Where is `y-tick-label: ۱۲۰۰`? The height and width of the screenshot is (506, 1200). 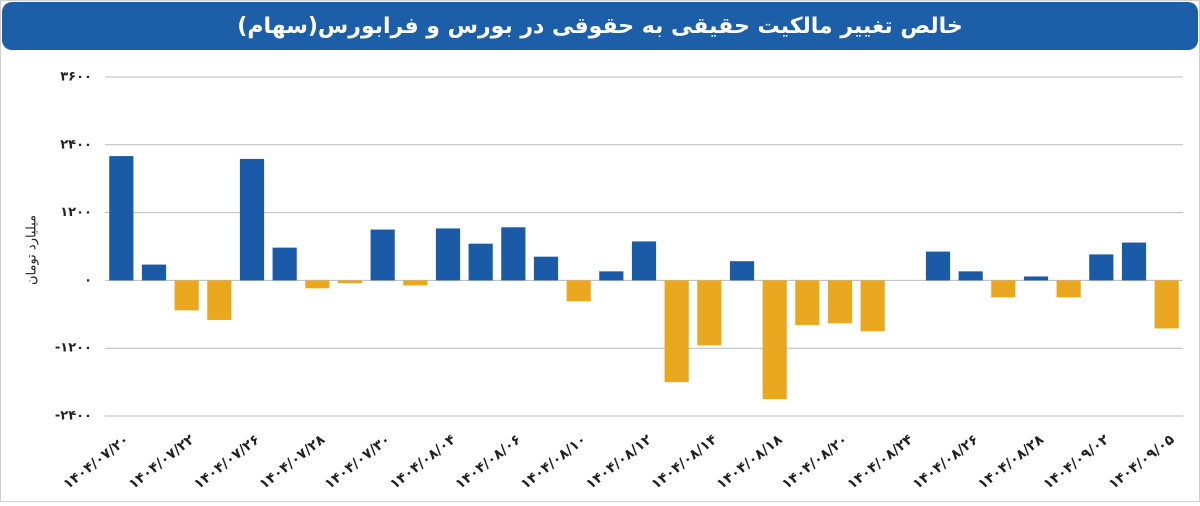 y-tick-label: ۱۲۰۰ is located at coordinates (76, 212).